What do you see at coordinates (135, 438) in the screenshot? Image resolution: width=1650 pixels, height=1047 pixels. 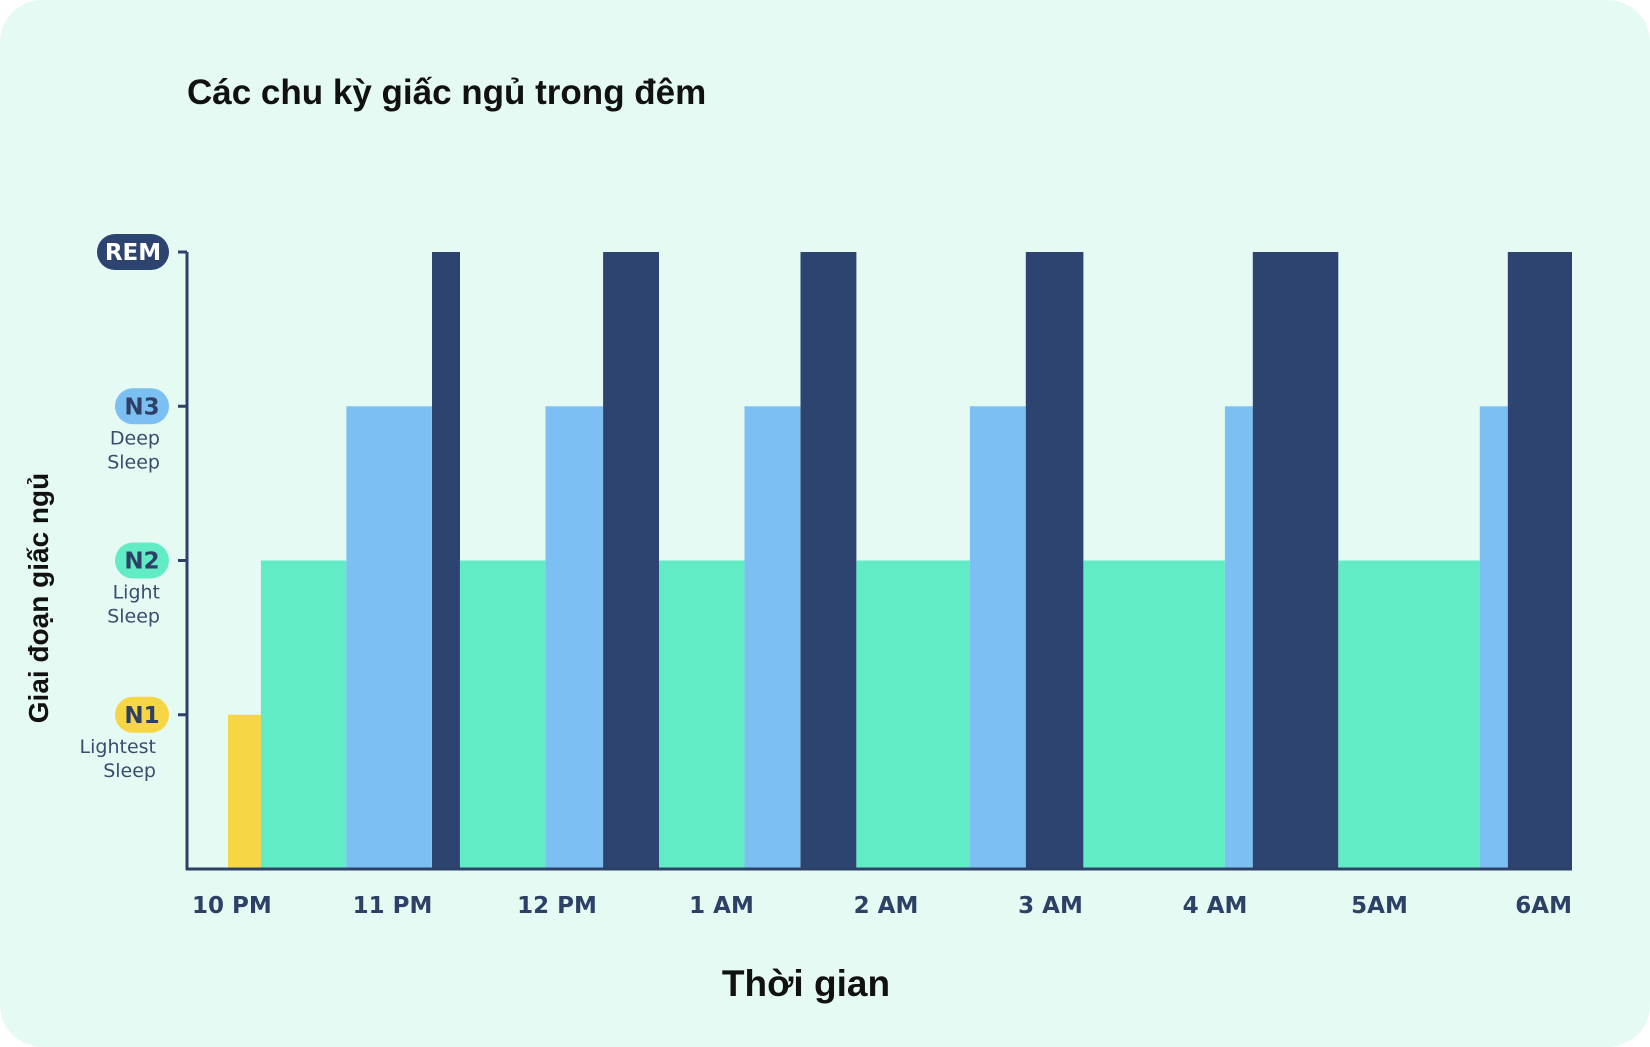 I see `stage-desc-n3-0: Deep` at bounding box center [135, 438].